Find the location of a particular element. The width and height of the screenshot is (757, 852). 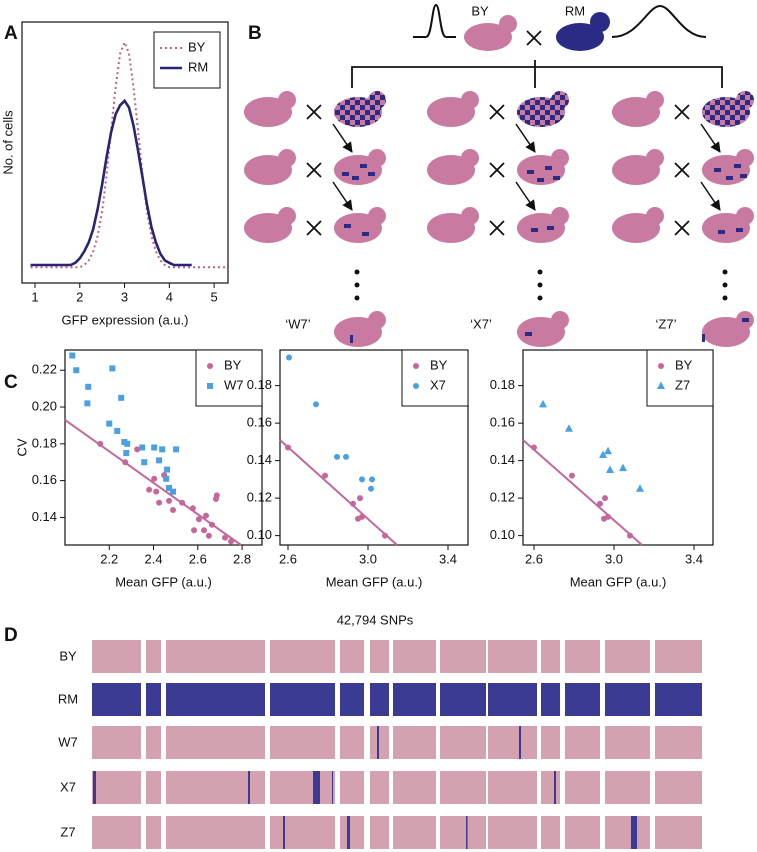

x-tick-label: 2 is located at coordinates (79, 296).